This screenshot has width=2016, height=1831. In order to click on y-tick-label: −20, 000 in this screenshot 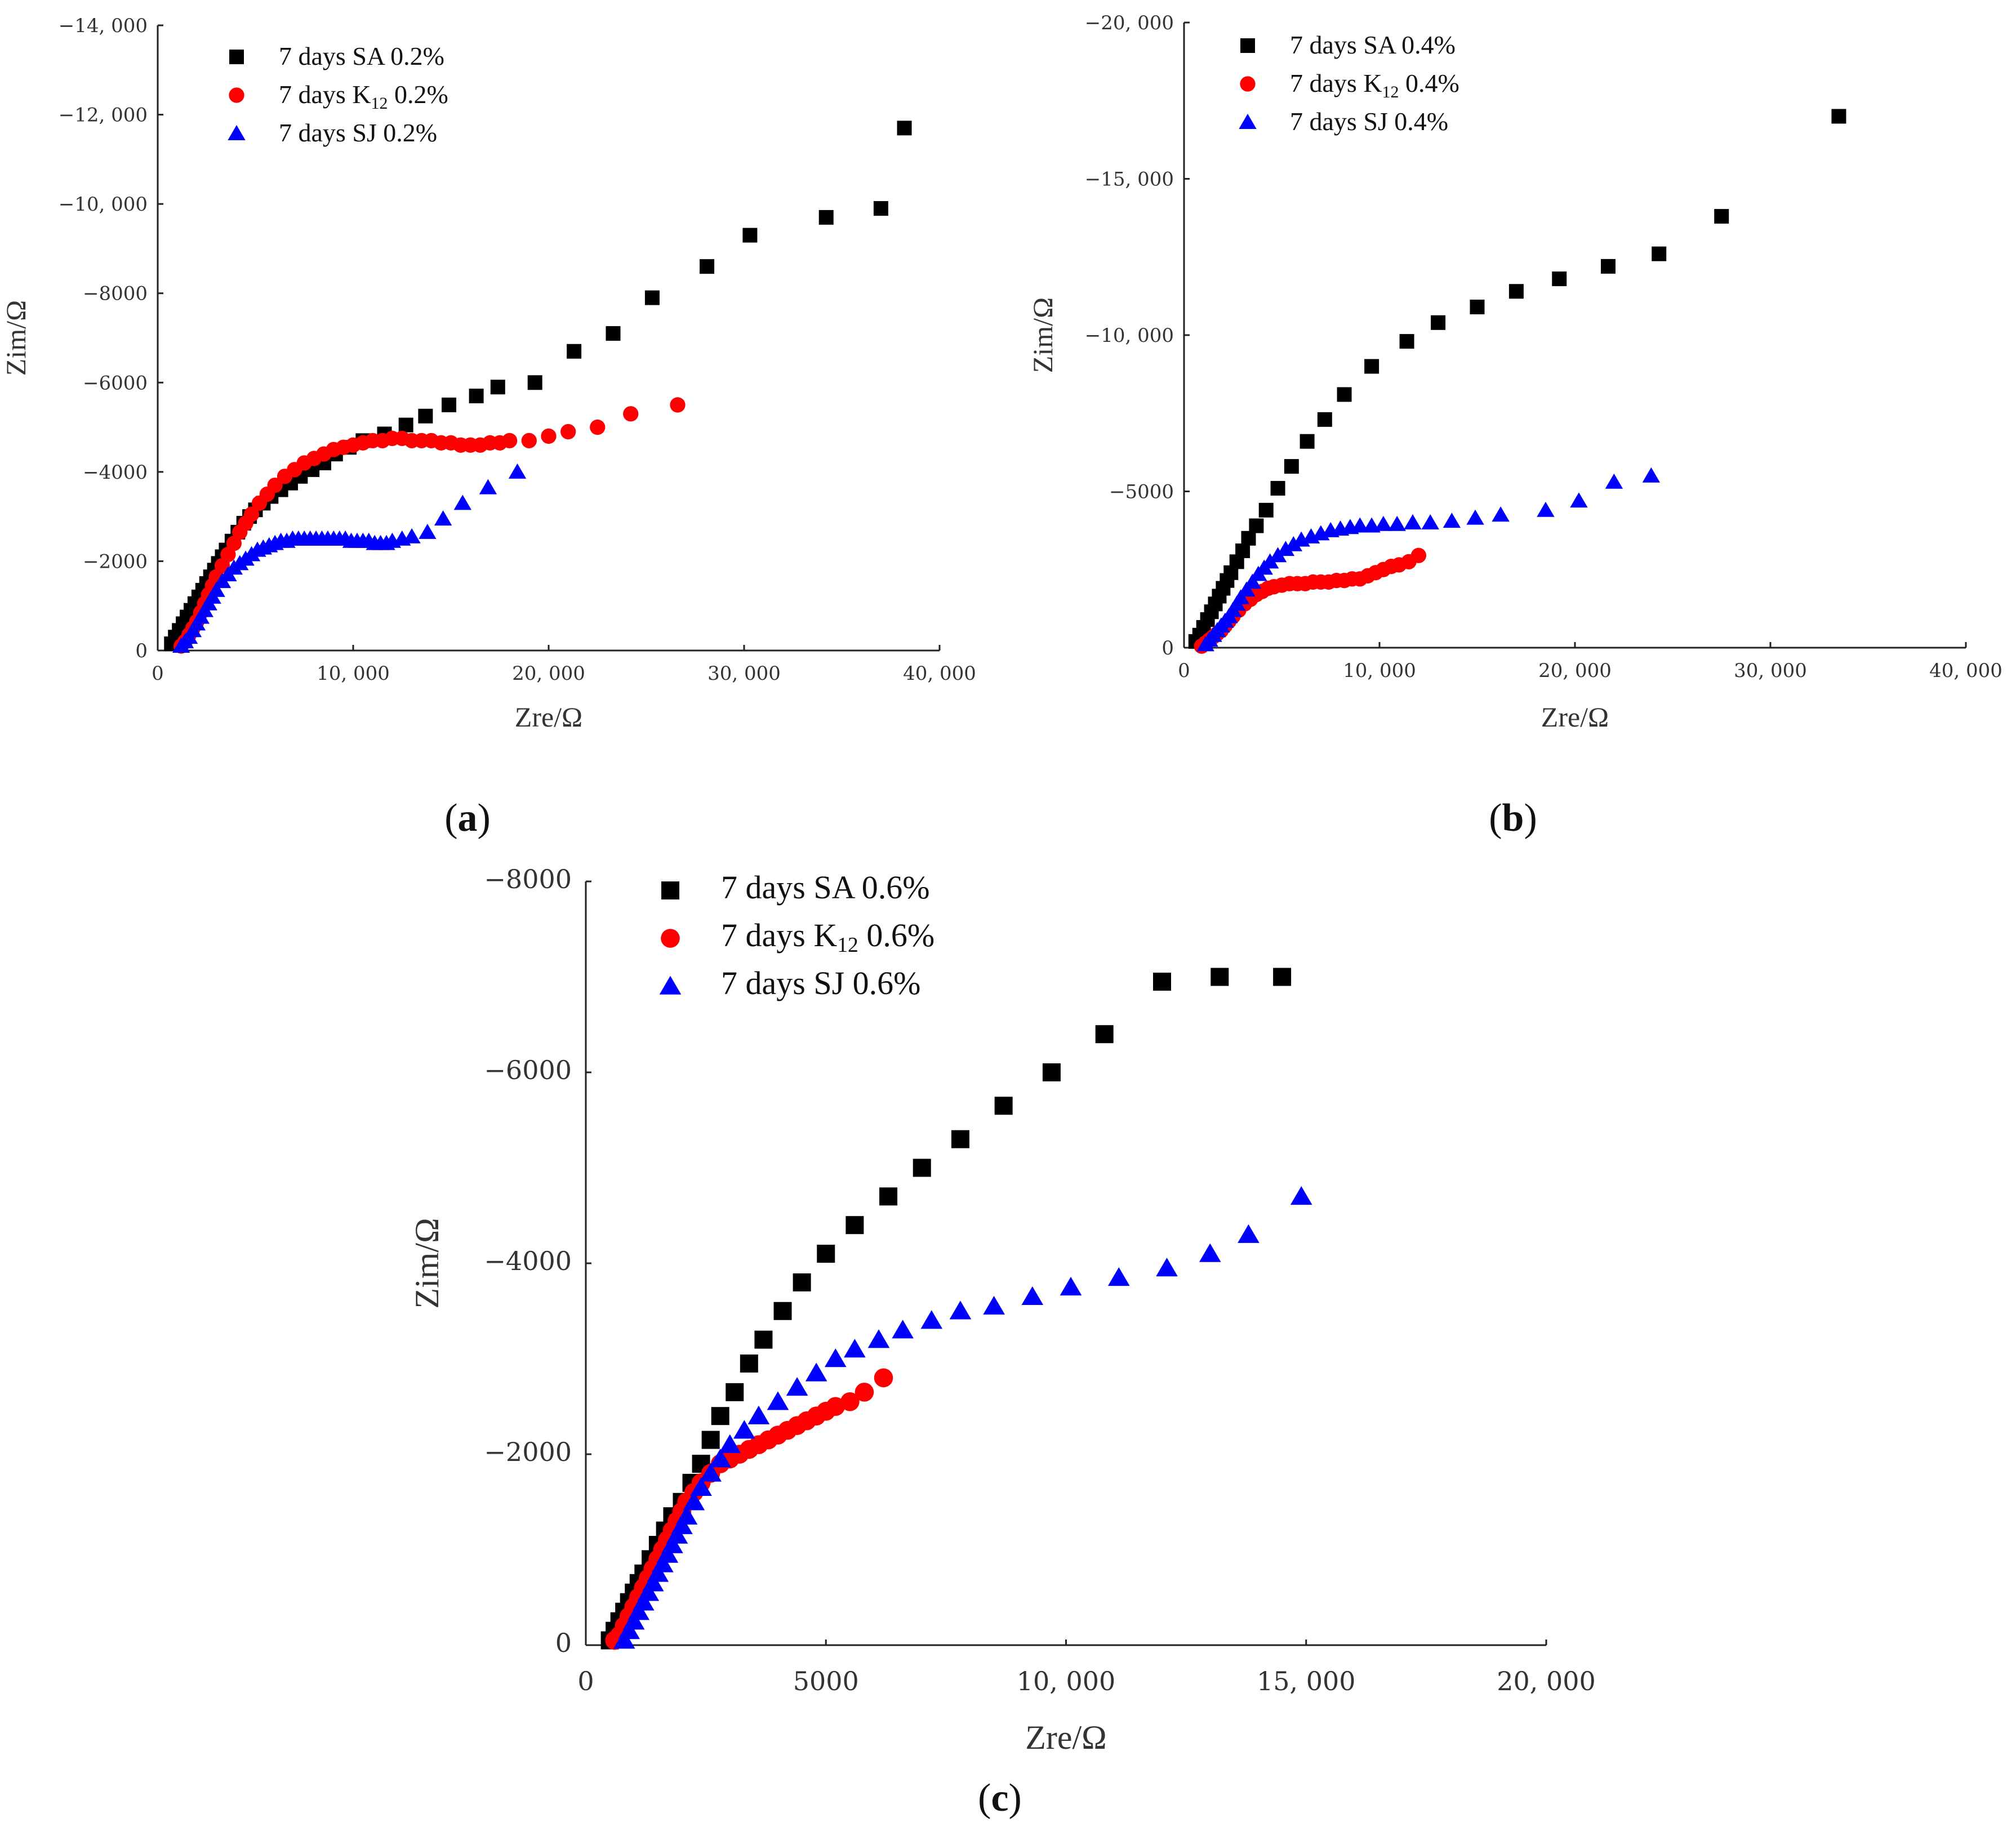, I will do `click(1129, 23)`.